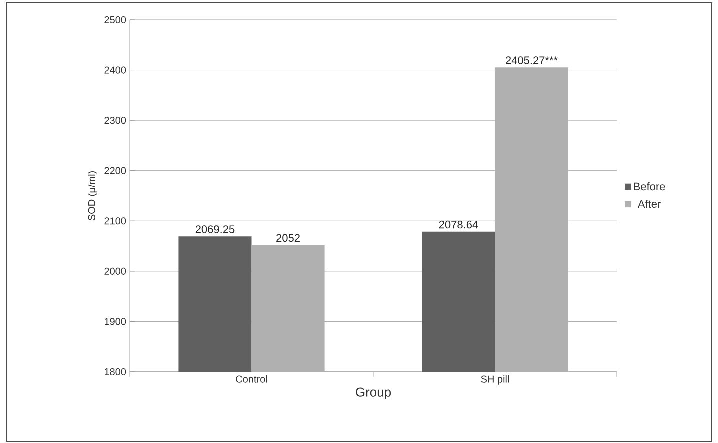  I want to click on y-tick-label: 2400, so click(115, 70).